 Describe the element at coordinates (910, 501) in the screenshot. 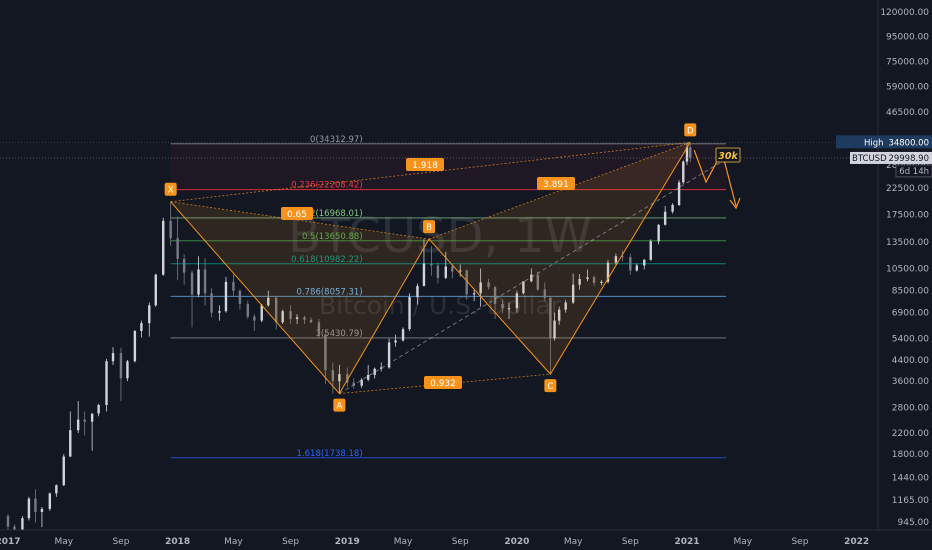

I see `price-tick-label: 1165.00` at that location.